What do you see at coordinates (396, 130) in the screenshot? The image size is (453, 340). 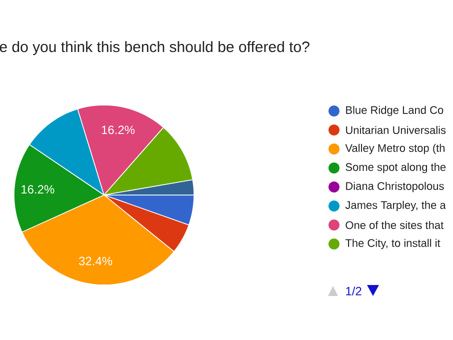 I see `legend-label: Unitarian Universalis` at bounding box center [396, 130].